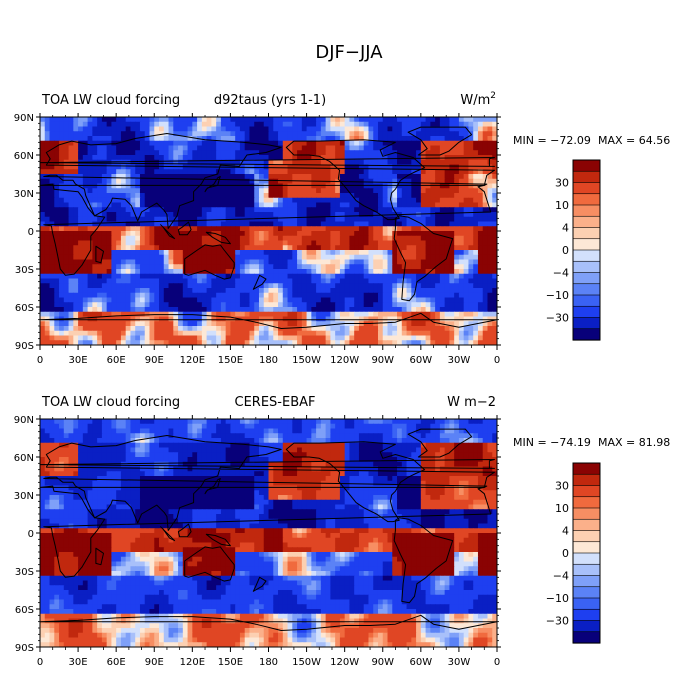 This screenshot has height=700, width=700. I want to click on panel-units: W/m2, so click(478, 99).